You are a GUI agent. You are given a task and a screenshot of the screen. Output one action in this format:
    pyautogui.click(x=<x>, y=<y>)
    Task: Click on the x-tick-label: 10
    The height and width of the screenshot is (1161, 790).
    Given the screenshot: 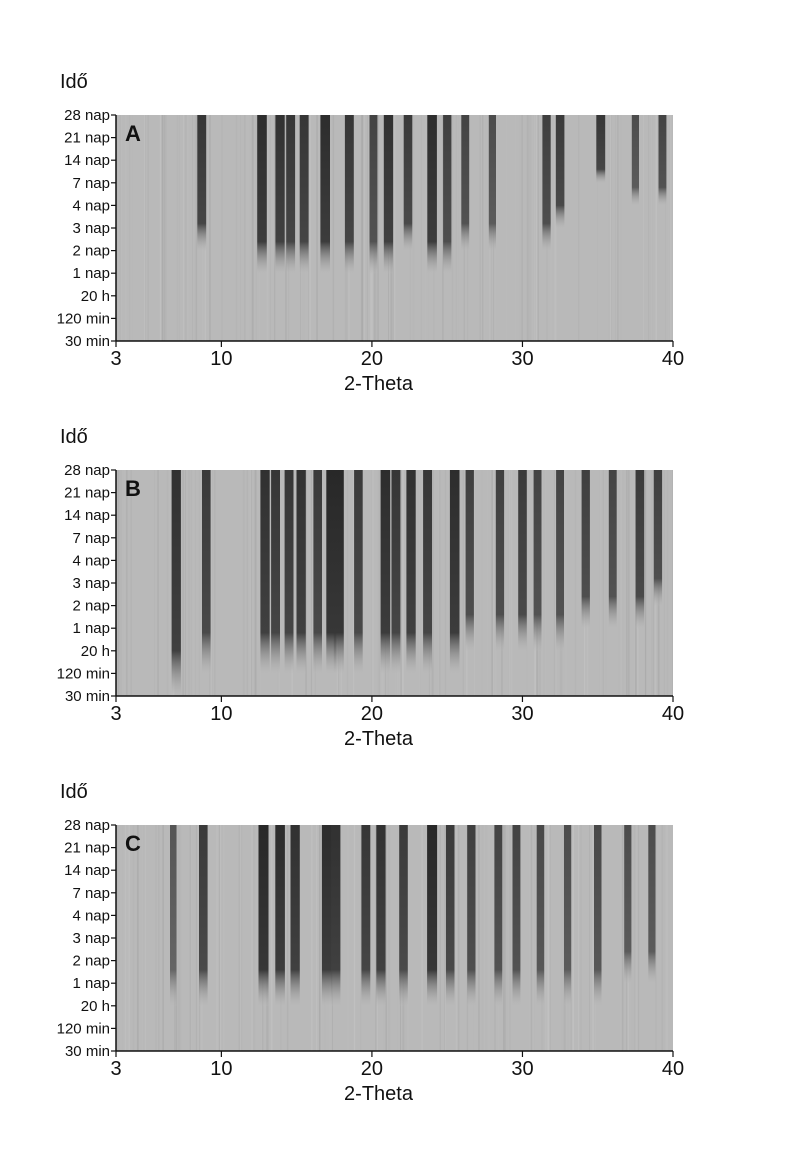 What is the action you would take?
    pyautogui.click(x=221, y=1069)
    